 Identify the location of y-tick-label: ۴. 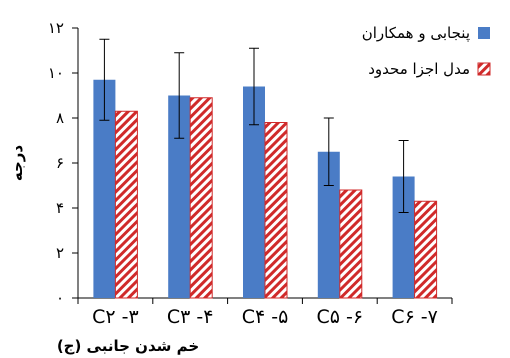
(60, 208).